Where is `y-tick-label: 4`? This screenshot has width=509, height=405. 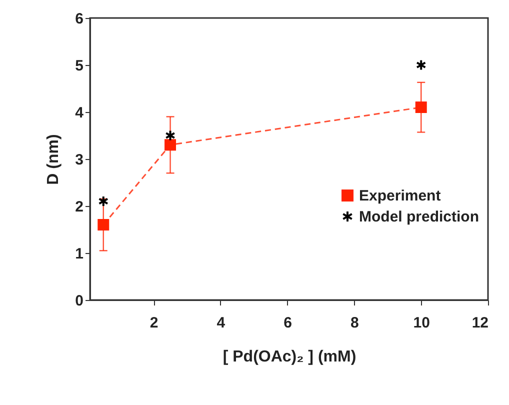 y-tick-label: 4 is located at coordinates (79, 113).